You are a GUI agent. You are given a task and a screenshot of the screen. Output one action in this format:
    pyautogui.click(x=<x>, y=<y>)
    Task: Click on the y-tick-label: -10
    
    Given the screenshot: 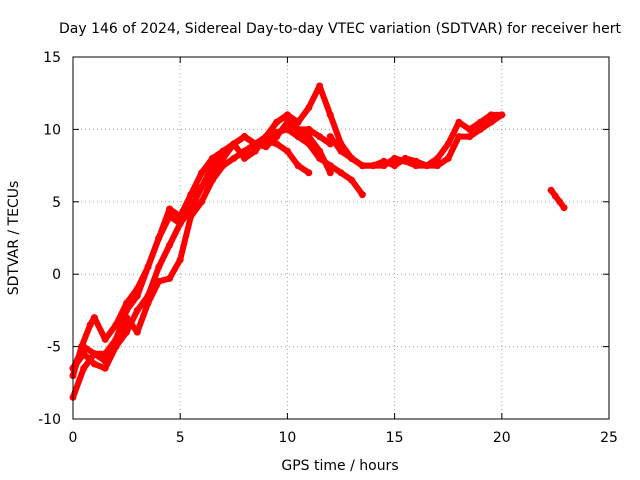 What is the action you would take?
    pyautogui.click(x=49, y=420)
    